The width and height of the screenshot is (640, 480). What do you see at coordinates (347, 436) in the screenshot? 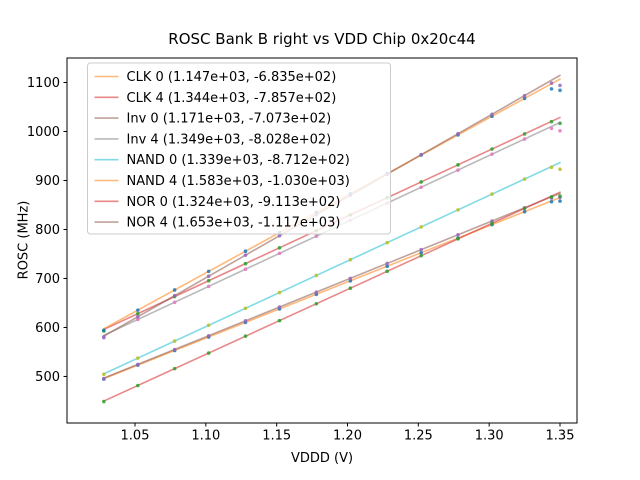
I see `x-tick-label: 1.20` at bounding box center [347, 436].